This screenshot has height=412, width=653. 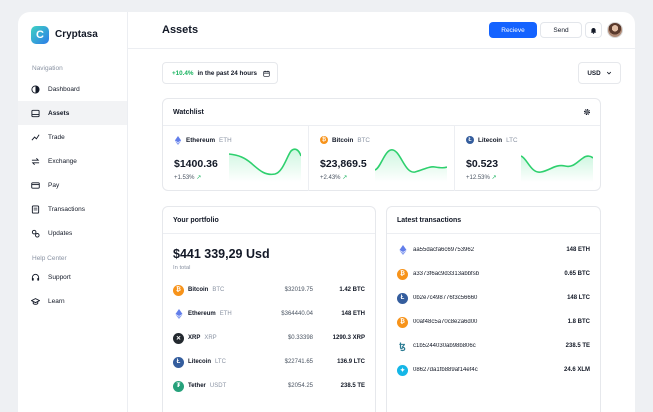 What do you see at coordinates (411, 165) in the screenshot?
I see `bitcoin-sparkline` at bounding box center [411, 165].